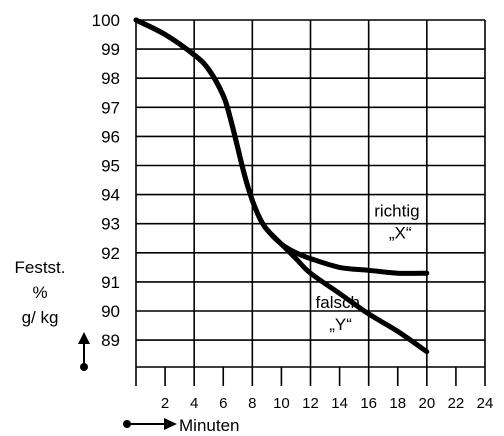 This screenshot has width=504, height=436. What do you see at coordinates (110, 107) in the screenshot?
I see `y-tick-label: 97` at bounding box center [110, 107].